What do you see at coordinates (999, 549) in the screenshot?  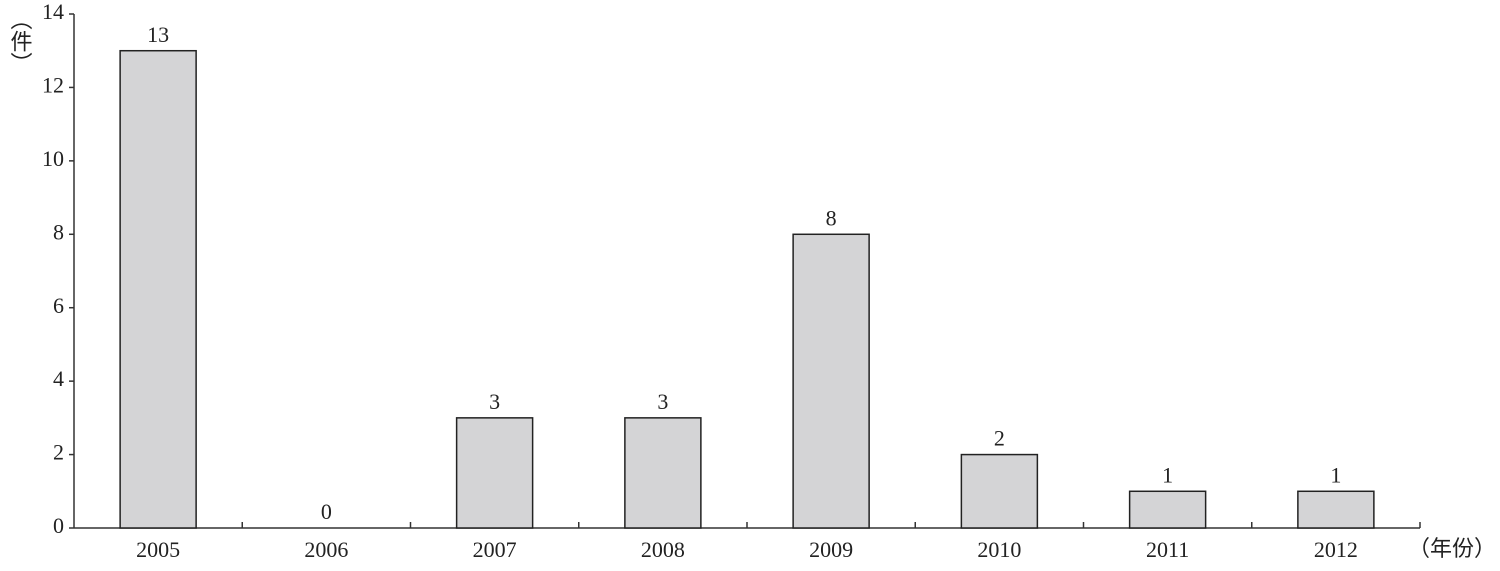 I see `x-tick-label: 2010` at bounding box center [999, 549].